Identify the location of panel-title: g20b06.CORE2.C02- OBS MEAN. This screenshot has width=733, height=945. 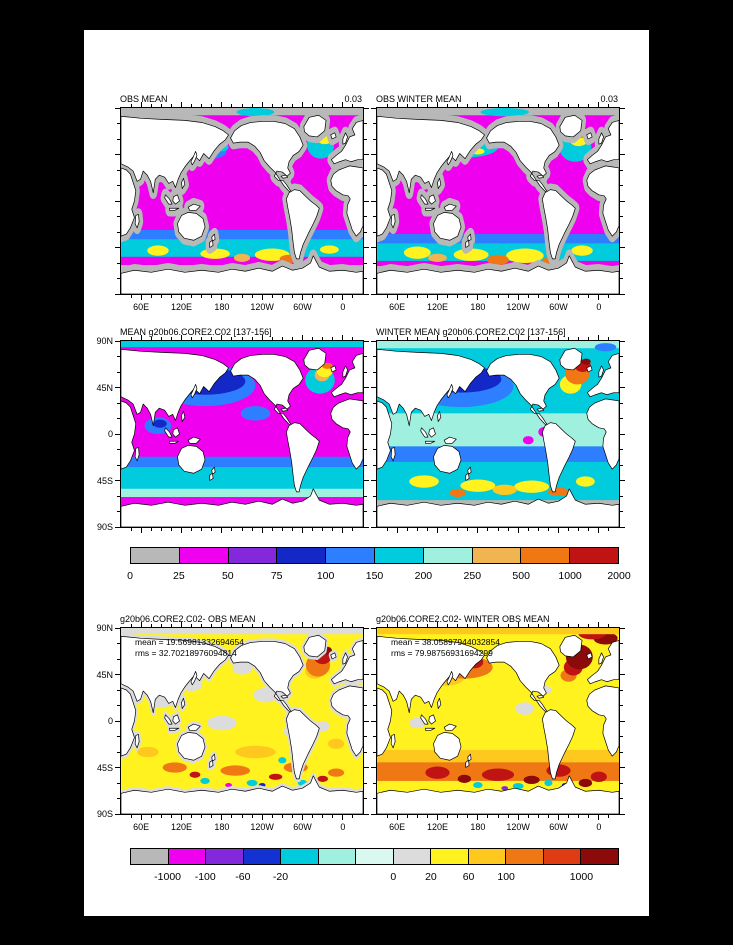
(188, 619).